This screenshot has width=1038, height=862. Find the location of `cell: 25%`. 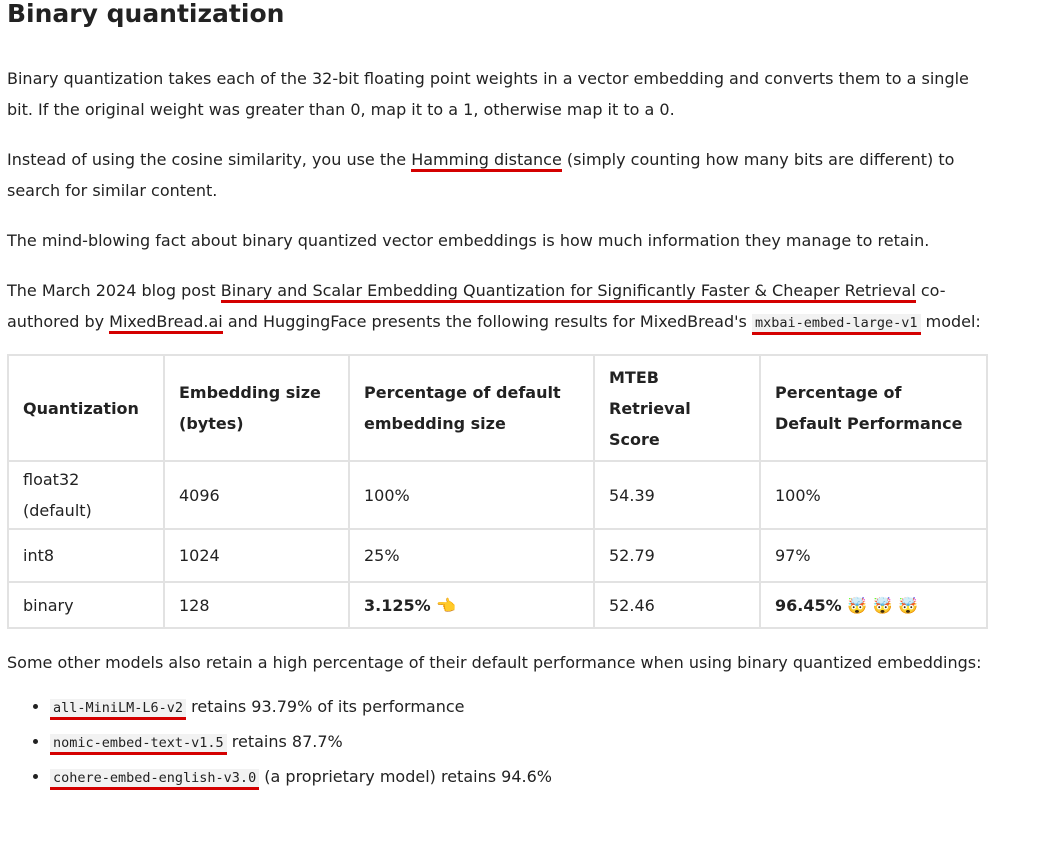

cell: 25% is located at coordinates (471, 555).